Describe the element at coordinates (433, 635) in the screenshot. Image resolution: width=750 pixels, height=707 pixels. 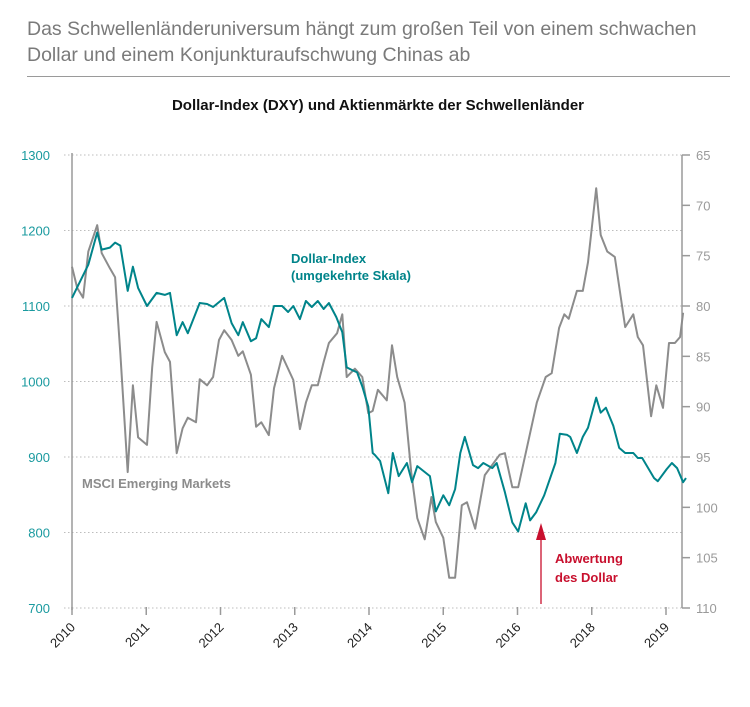
I see `x-axis-tick-label: 2015` at that location.